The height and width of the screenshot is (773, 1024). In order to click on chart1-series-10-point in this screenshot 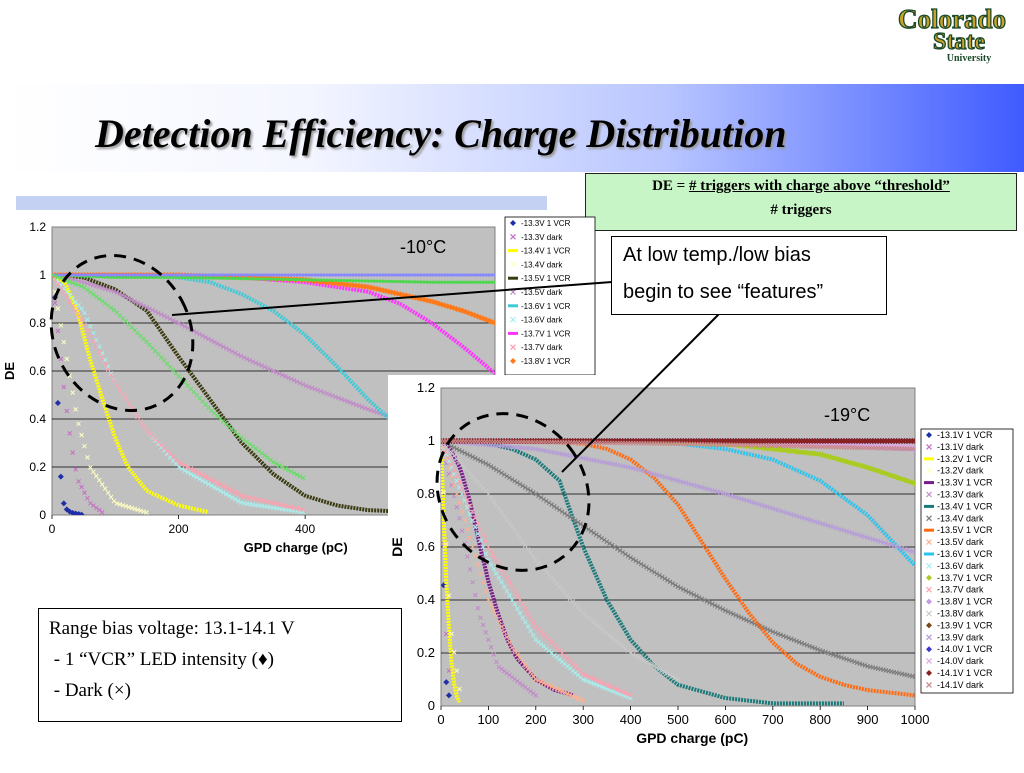, I will do `click(403, 294)`.